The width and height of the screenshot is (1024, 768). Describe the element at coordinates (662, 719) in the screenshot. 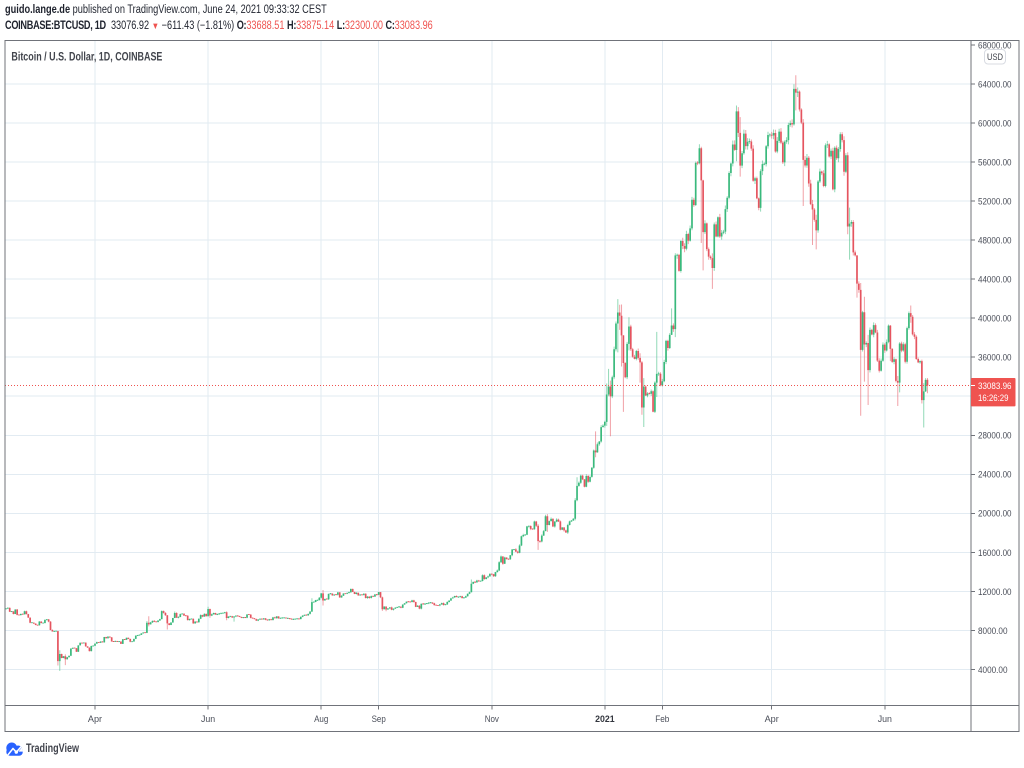

I see `svg-text: Feb` at that location.